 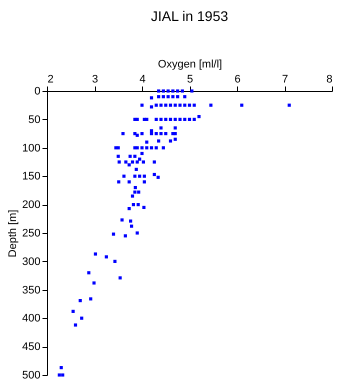 I want to click on y-tick-label: 500, so click(x=31, y=376).